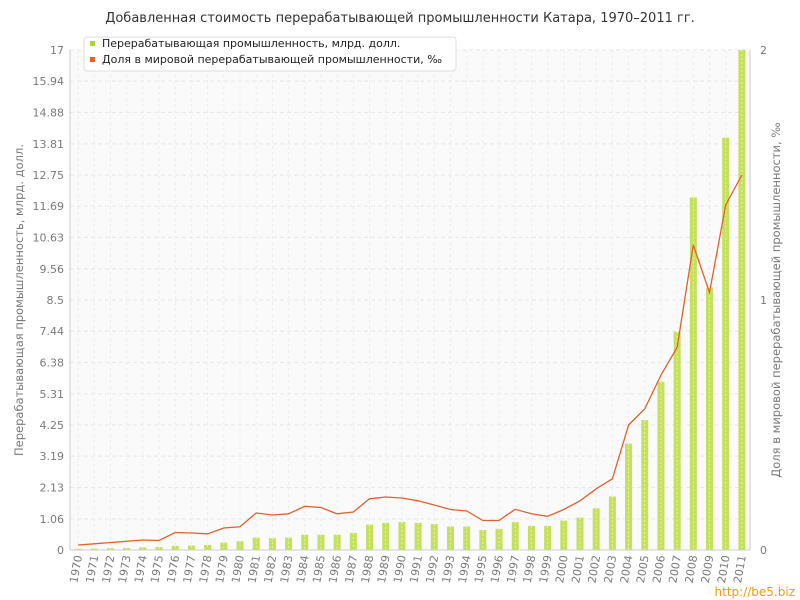 Image resolution: width=800 pixels, height=600 pixels. Describe the element at coordinates (141, 569) in the screenshot. I see `x-tick-label: 1974` at that location.